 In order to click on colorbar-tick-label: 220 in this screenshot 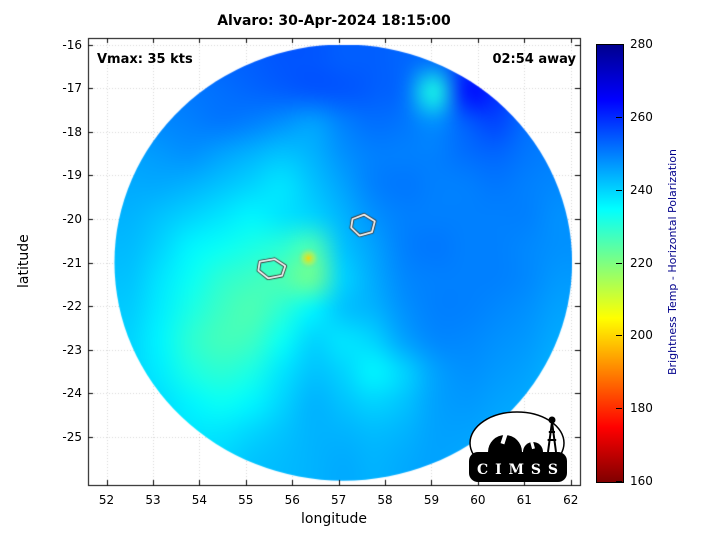, I will do `click(641, 262)`.